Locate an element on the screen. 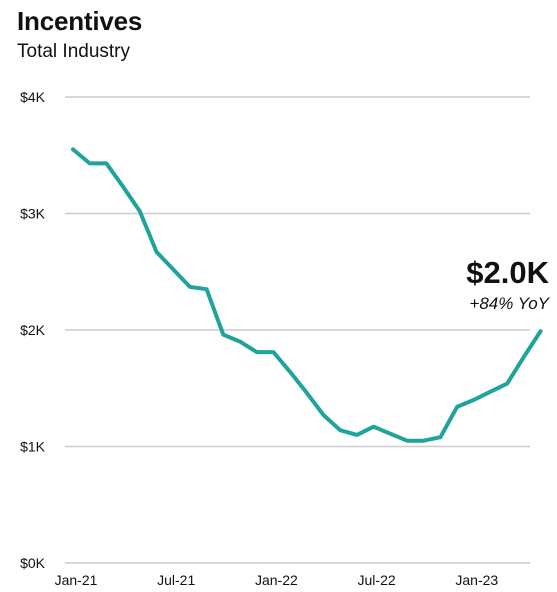 The width and height of the screenshot is (557, 592). x-tick-label: Jan-23 is located at coordinates (476, 580).